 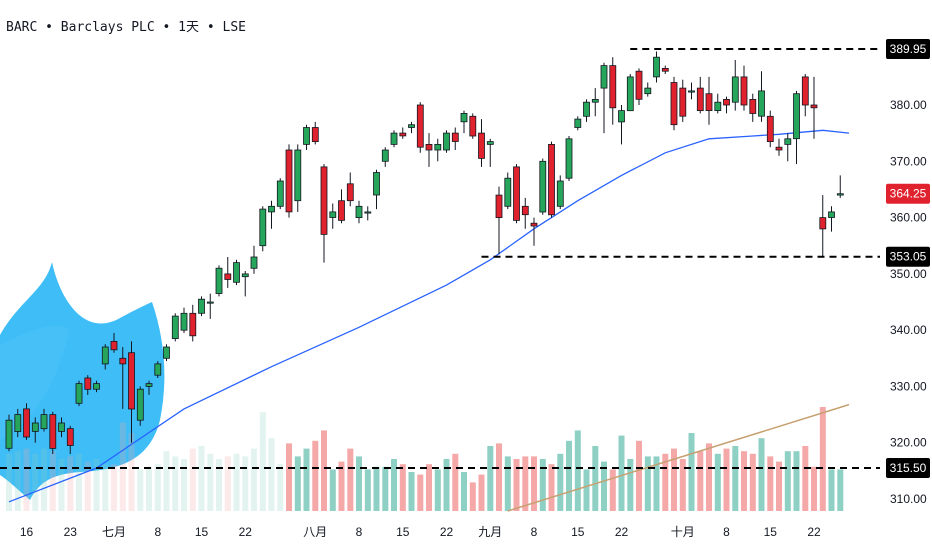 What do you see at coordinates (82, 381) in the screenshot?
I see `watermark-blob` at bounding box center [82, 381].